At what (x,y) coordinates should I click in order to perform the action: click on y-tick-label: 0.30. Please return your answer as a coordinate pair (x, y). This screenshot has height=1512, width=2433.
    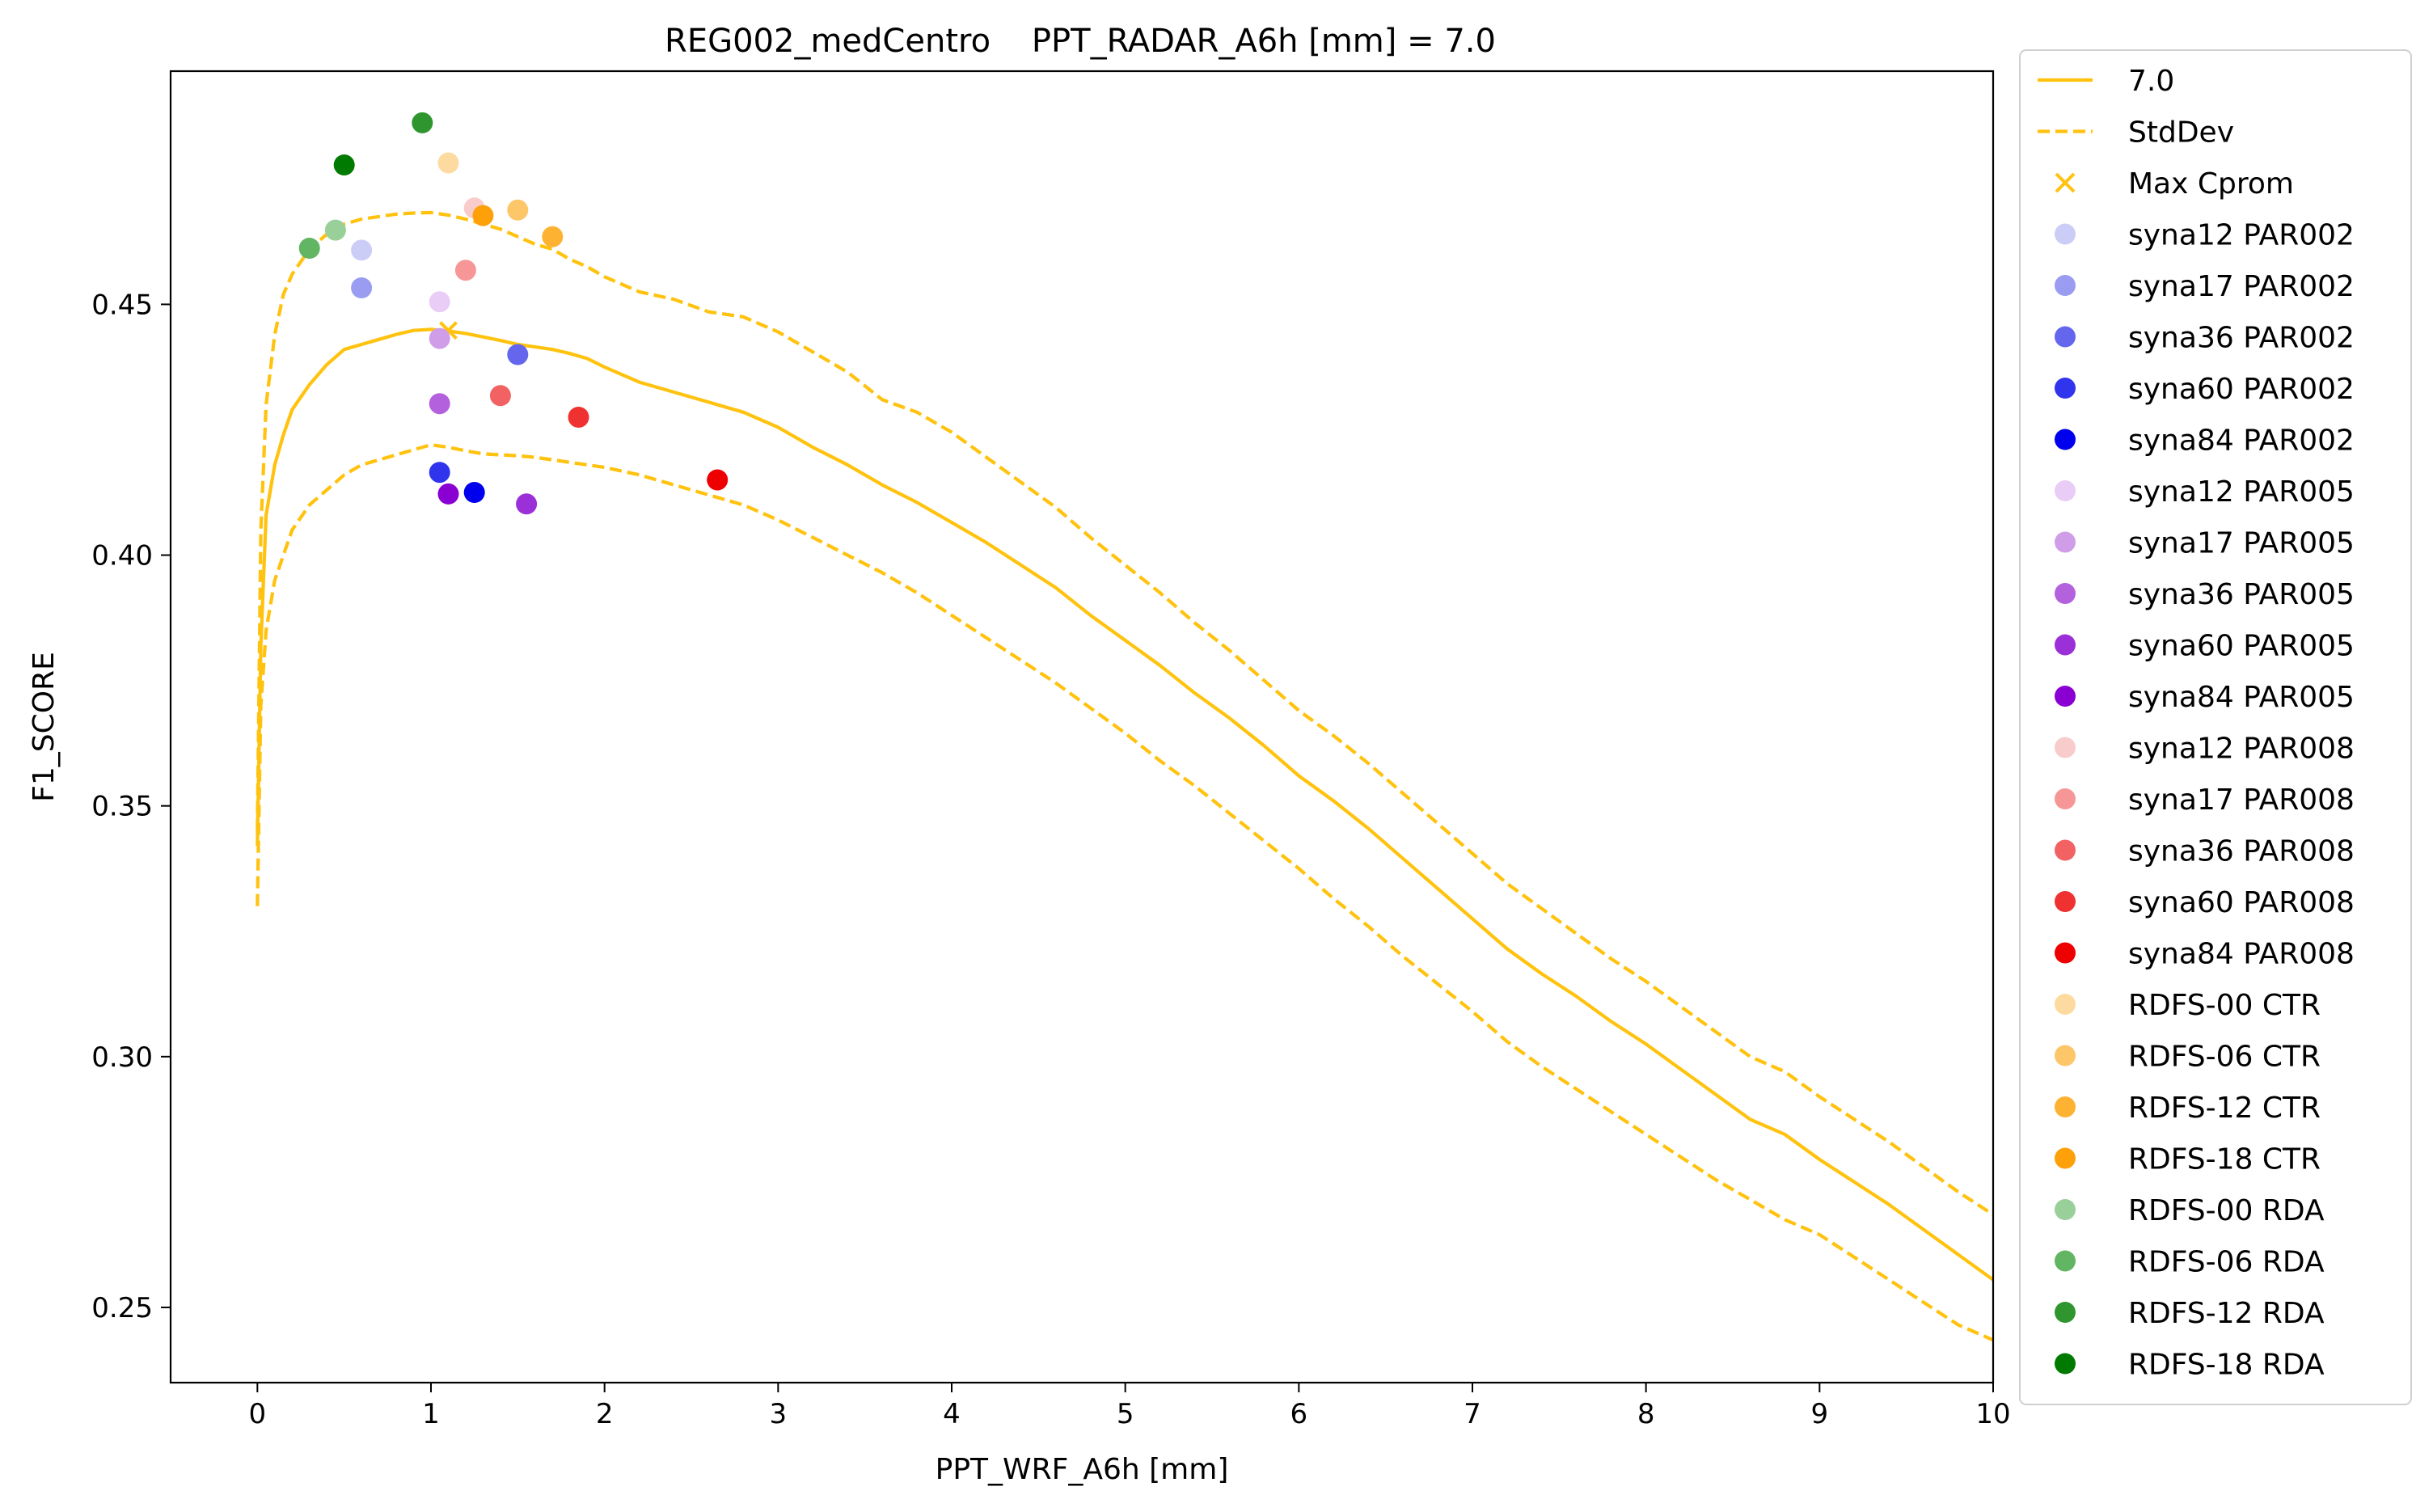
    Looking at the image, I should click on (122, 1057).